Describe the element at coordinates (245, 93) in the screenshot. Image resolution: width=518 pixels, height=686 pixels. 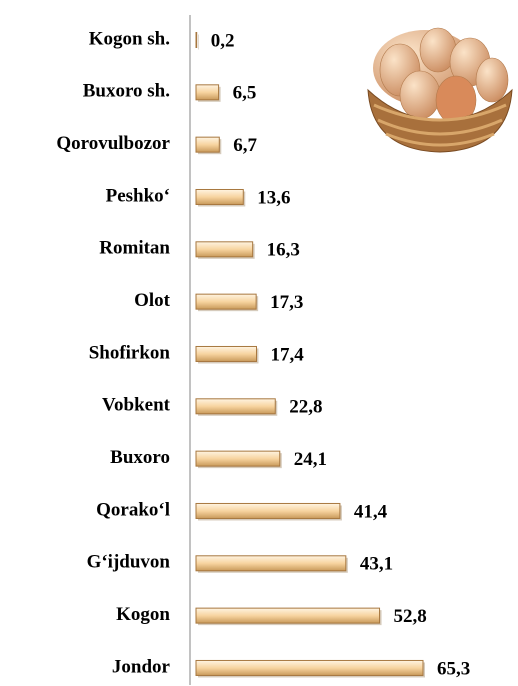
I see `value-label: 6,5` at that location.